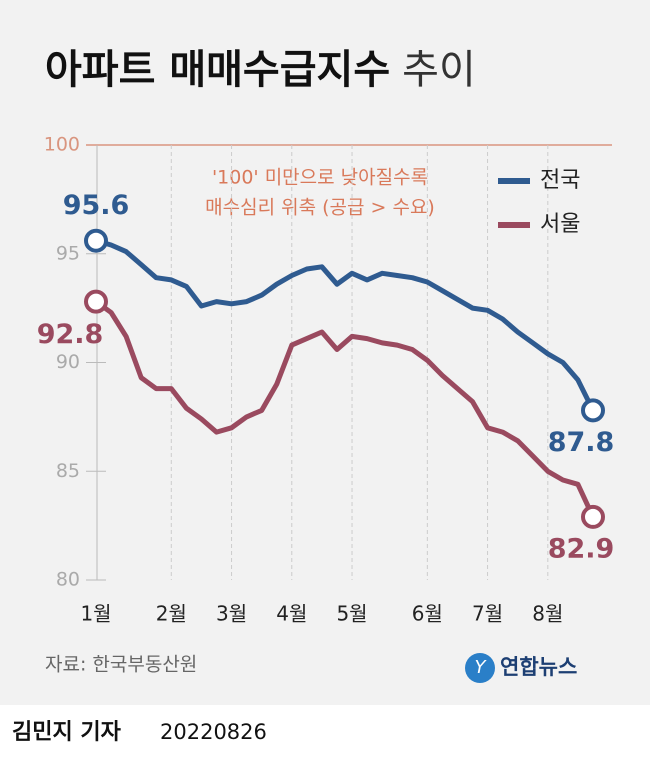  What do you see at coordinates (62, 145) in the screenshot?
I see `y-tick-label: 100` at bounding box center [62, 145].